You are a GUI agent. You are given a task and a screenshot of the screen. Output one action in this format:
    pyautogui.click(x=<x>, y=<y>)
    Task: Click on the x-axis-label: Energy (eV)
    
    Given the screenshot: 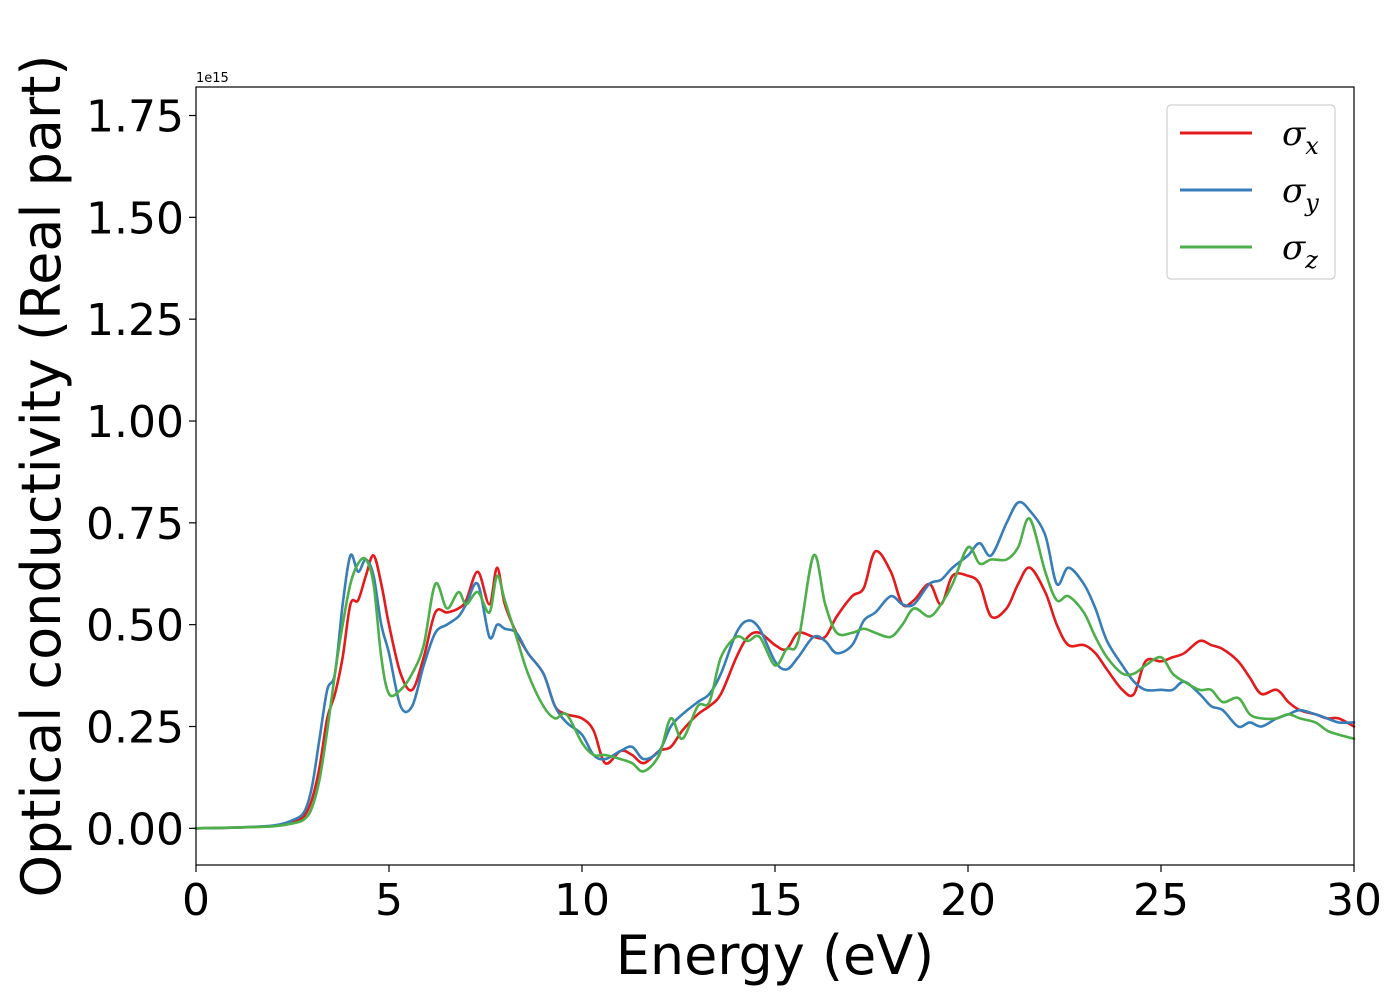 What is the action you would take?
    pyautogui.click(x=775, y=955)
    